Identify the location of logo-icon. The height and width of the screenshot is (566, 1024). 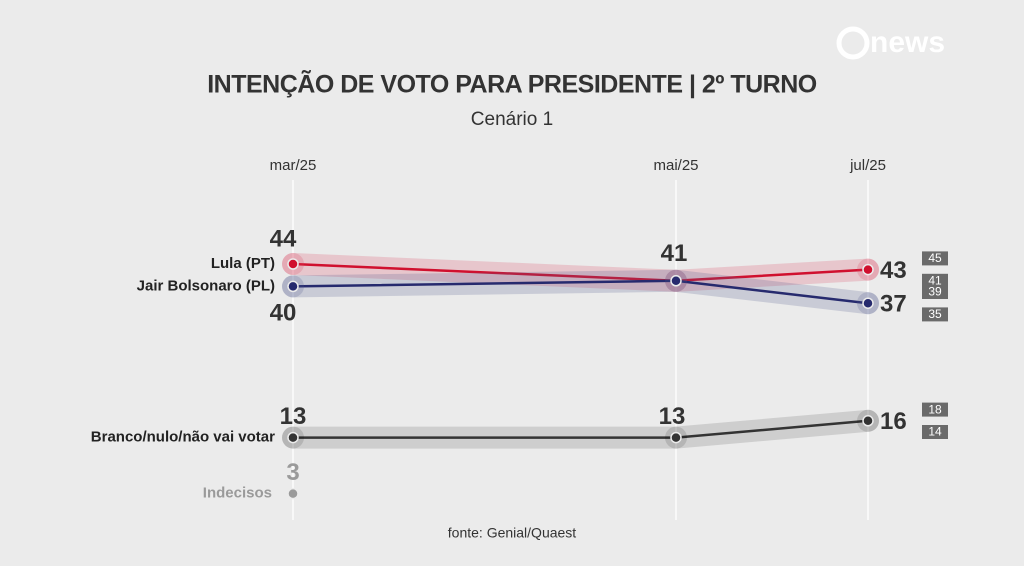
(853, 43).